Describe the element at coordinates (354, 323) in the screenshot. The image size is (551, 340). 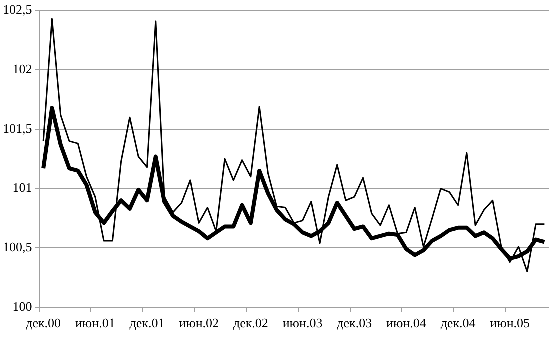
I see `x-tick-label: дек.03` at that location.